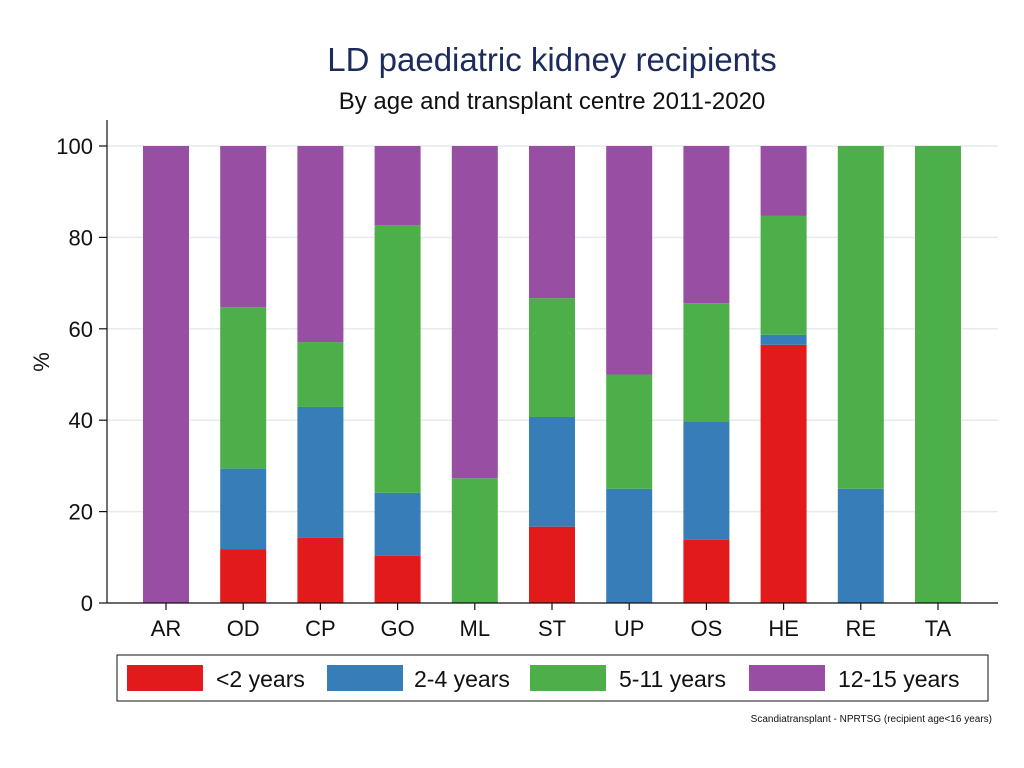 The width and height of the screenshot is (1024, 768). I want to click on legend-label: 5-11 years, so click(672, 679).